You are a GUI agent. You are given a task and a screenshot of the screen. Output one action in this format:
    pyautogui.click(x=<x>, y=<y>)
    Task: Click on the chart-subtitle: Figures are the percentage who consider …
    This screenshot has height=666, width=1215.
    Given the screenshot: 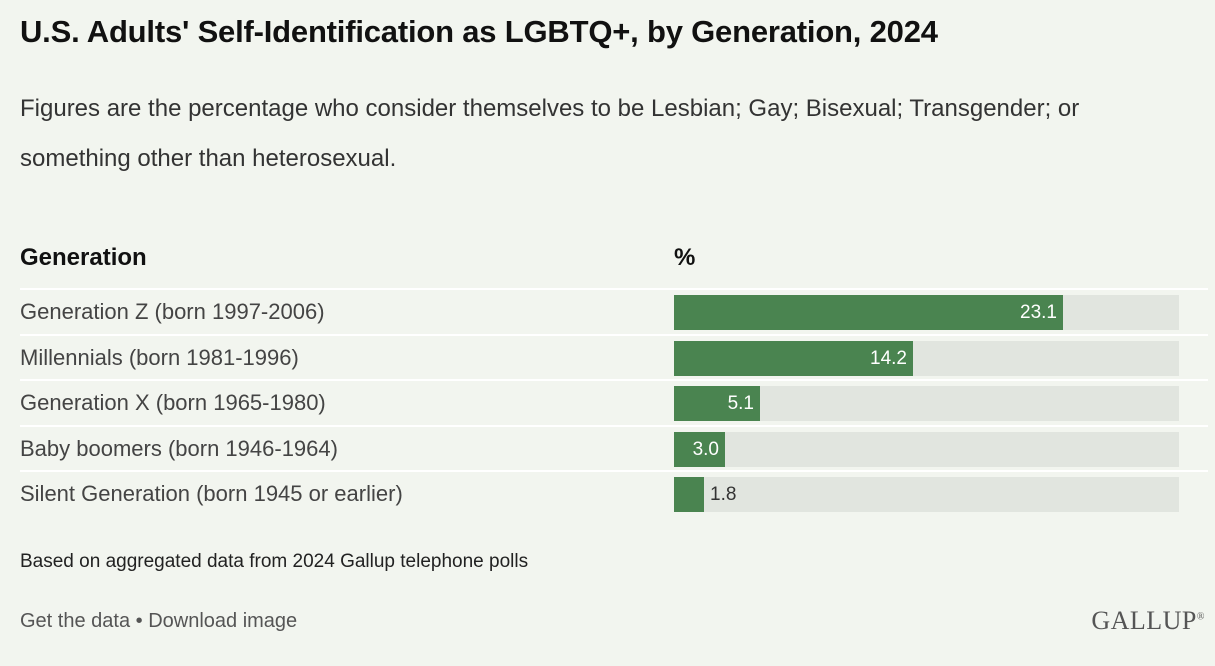 What is the action you would take?
    pyautogui.click(x=550, y=133)
    